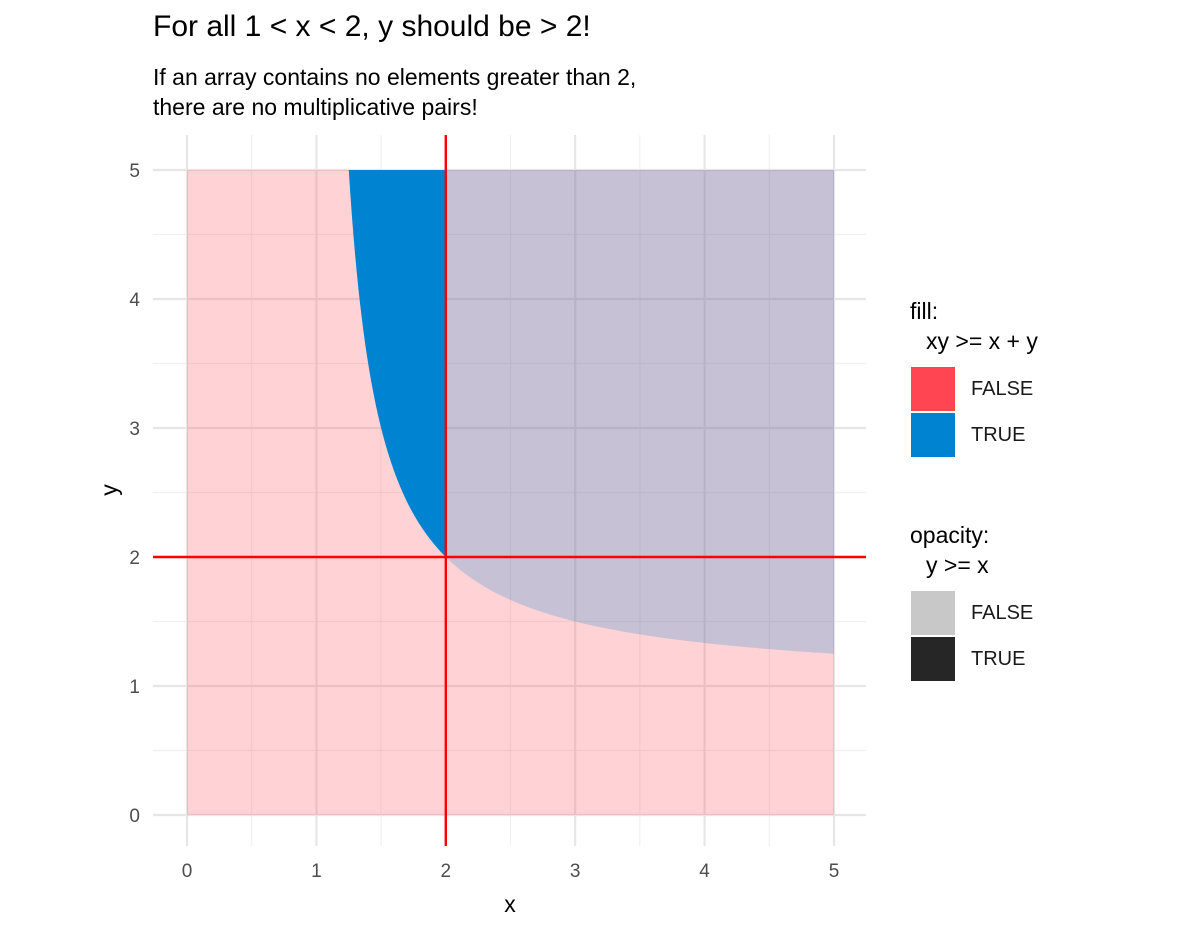 This screenshot has width=1178, height=932. I want to click on fill-true-swatch, so click(933, 435).